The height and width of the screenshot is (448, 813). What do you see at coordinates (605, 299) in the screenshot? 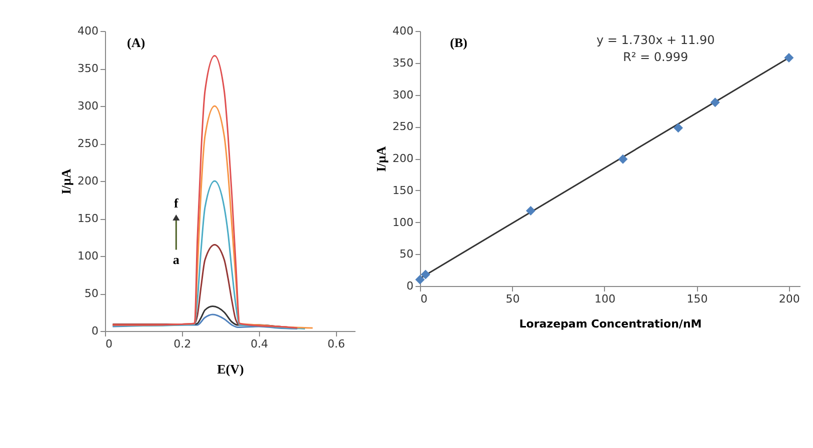
I see `x-tick-label: 100` at bounding box center [605, 299].